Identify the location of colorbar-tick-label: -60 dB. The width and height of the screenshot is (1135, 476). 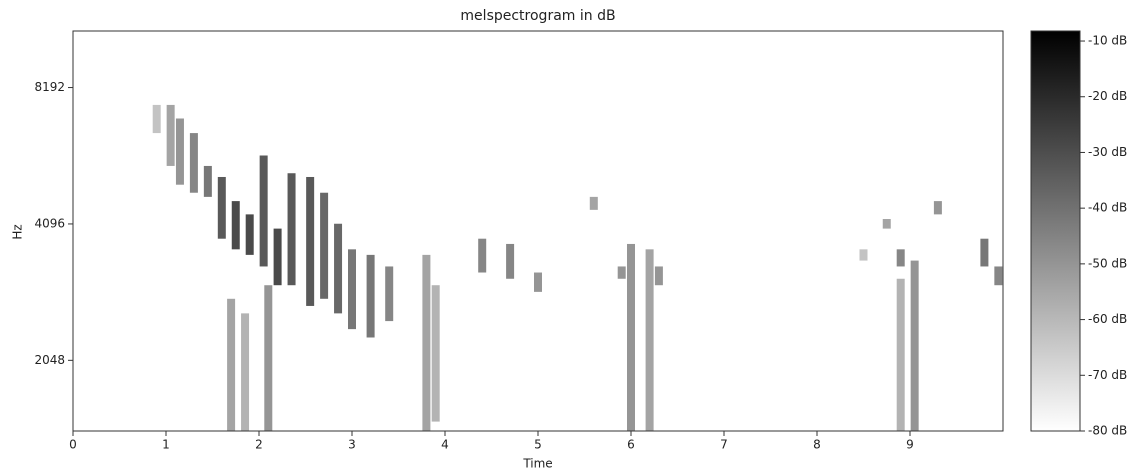
(1107, 319).